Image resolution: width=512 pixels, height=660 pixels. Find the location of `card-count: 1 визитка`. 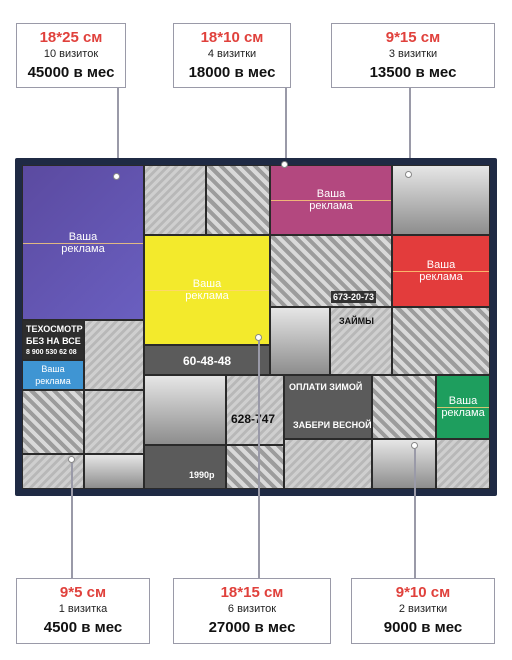

card-count: 1 визитка is located at coordinates (83, 609).